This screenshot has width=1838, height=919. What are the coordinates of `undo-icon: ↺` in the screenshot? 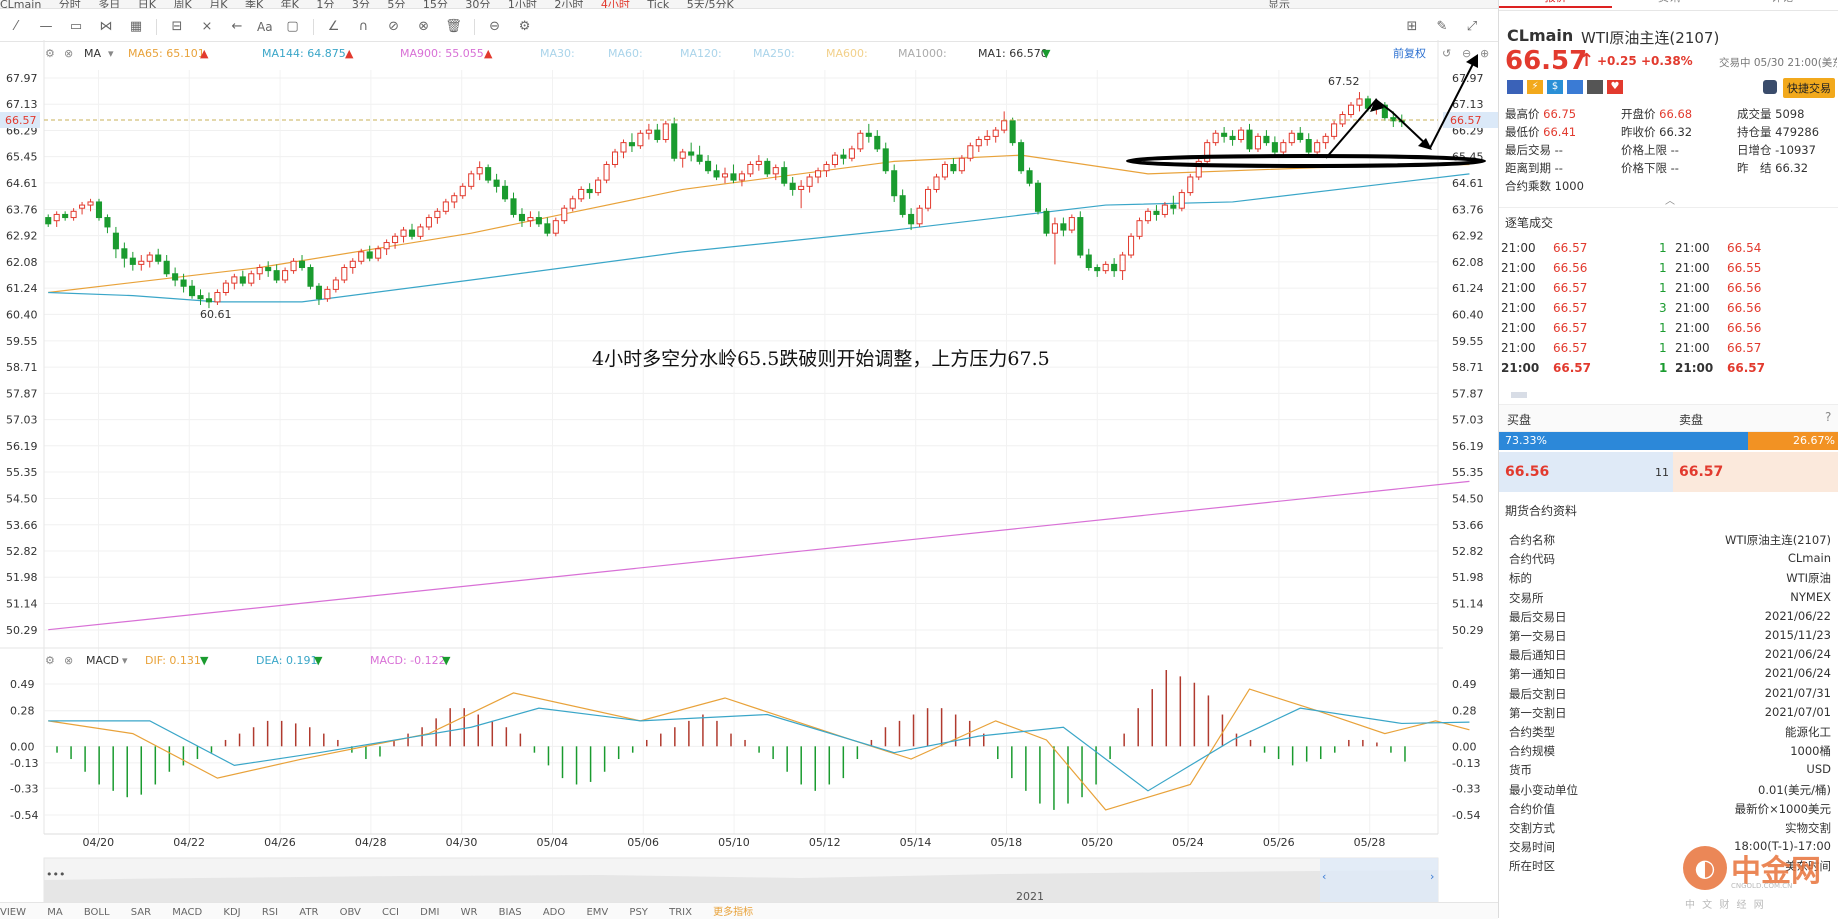 It's located at (1446, 53).